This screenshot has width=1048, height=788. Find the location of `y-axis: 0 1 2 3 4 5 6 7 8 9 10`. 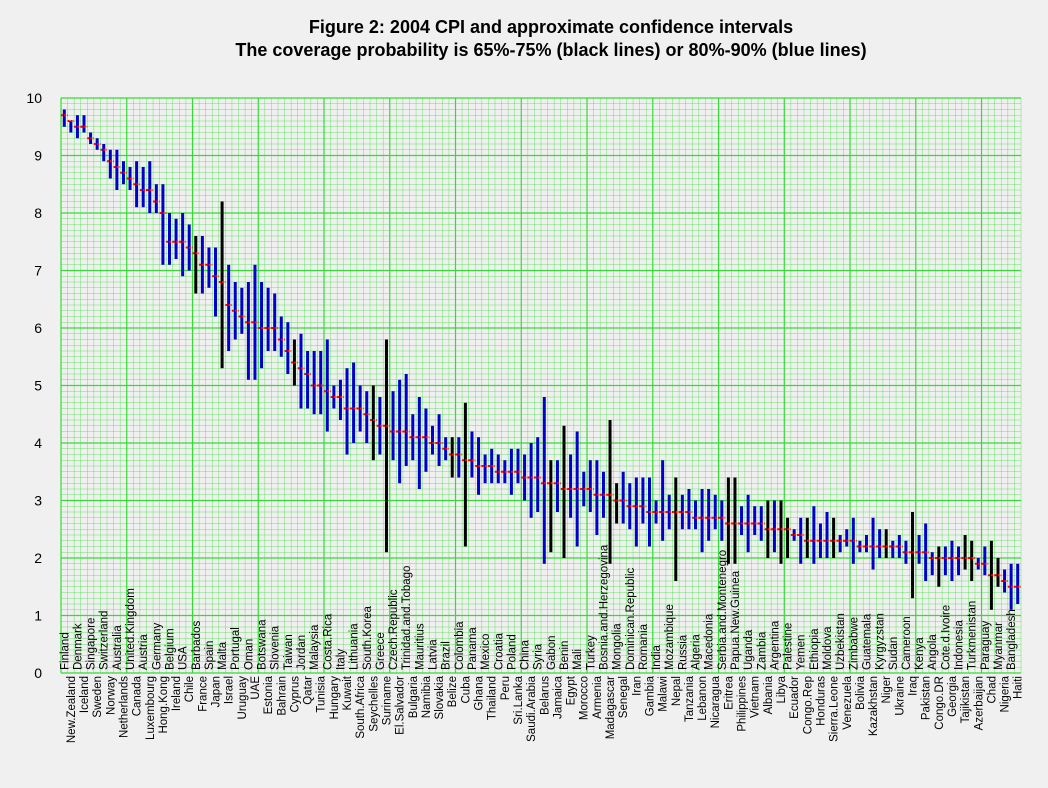

y-axis: 0 1 2 3 4 5 6 7 8 9 10 is located at coordinates (34, 385).